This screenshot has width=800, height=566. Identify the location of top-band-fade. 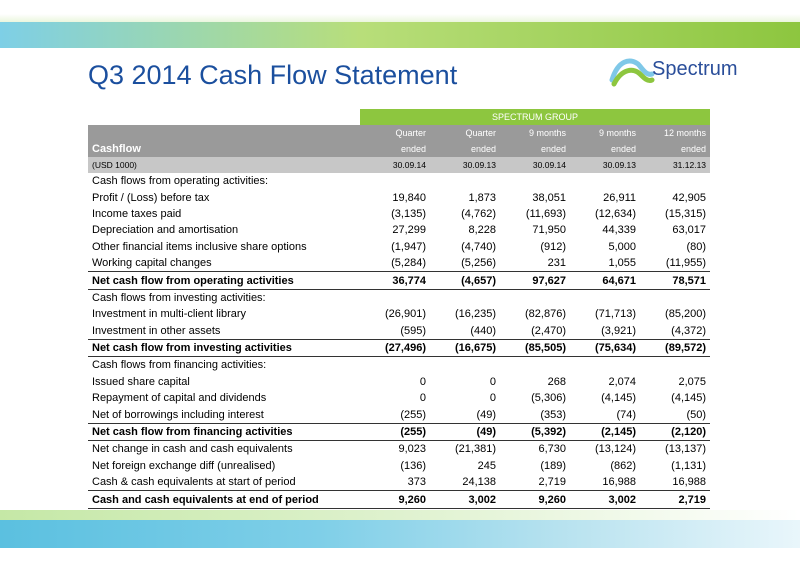
(400, 18).